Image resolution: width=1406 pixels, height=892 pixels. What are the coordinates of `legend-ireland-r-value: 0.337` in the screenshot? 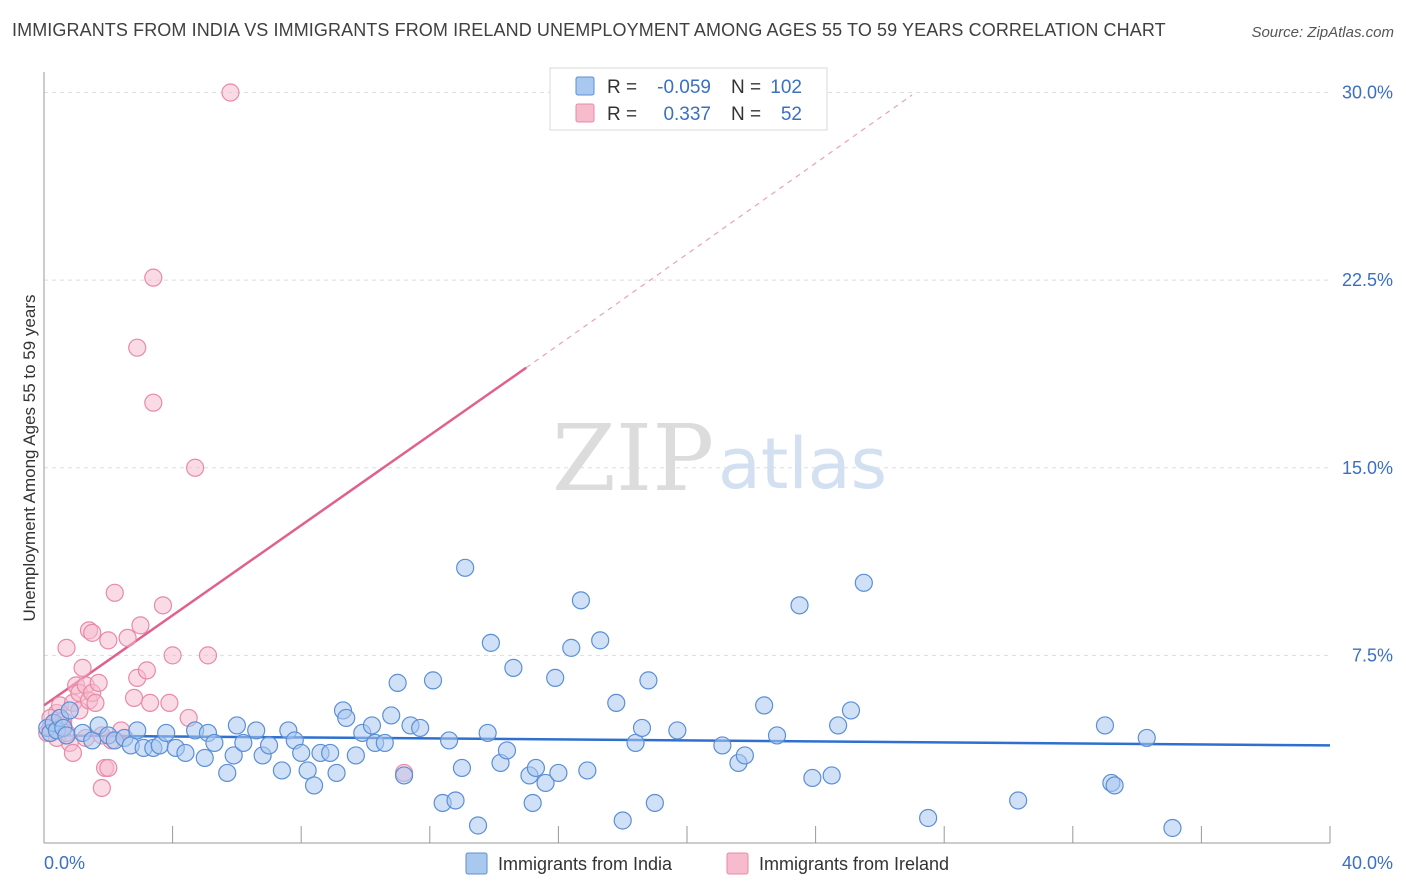 It's located at (687, 114).